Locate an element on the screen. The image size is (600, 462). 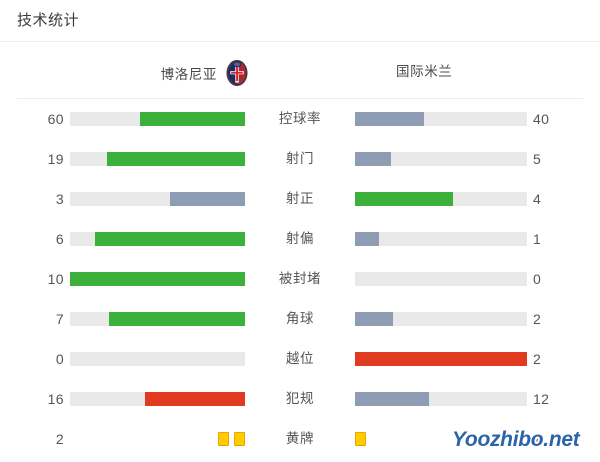
stat-label: 犯规 is located at coordinates (300, 398).